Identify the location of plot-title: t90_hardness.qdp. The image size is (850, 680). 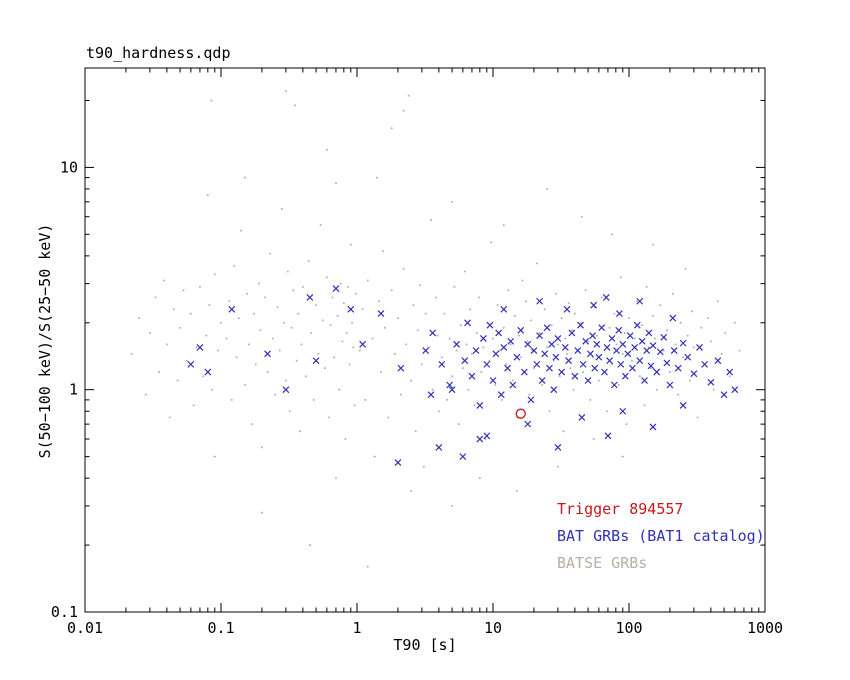
(158, 53).